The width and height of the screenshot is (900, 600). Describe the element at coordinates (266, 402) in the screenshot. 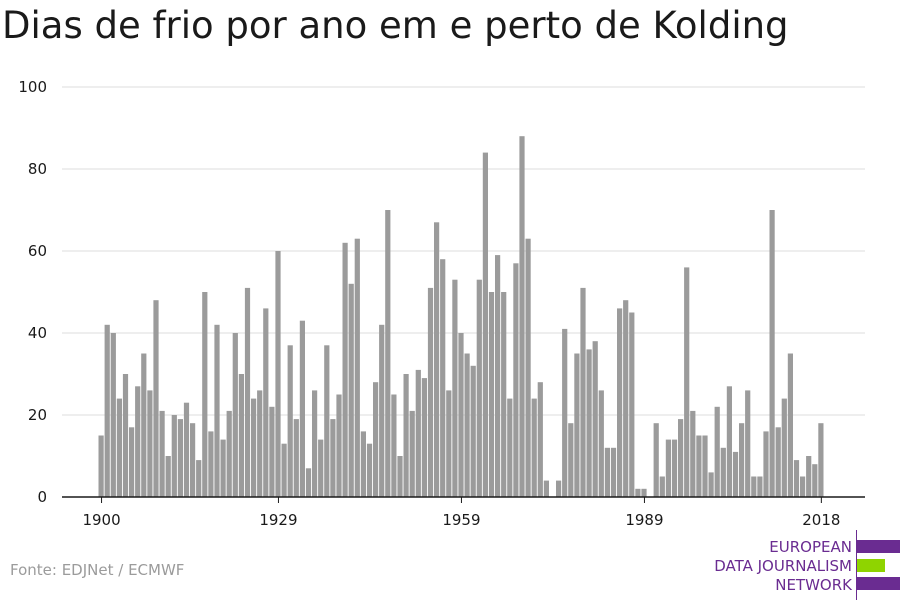

I see `bar-1927` at that location.